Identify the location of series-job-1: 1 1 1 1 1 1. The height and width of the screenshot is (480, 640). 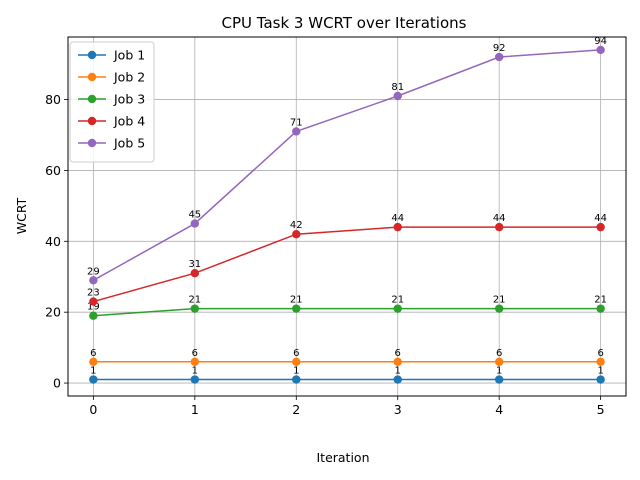
(347, 375).